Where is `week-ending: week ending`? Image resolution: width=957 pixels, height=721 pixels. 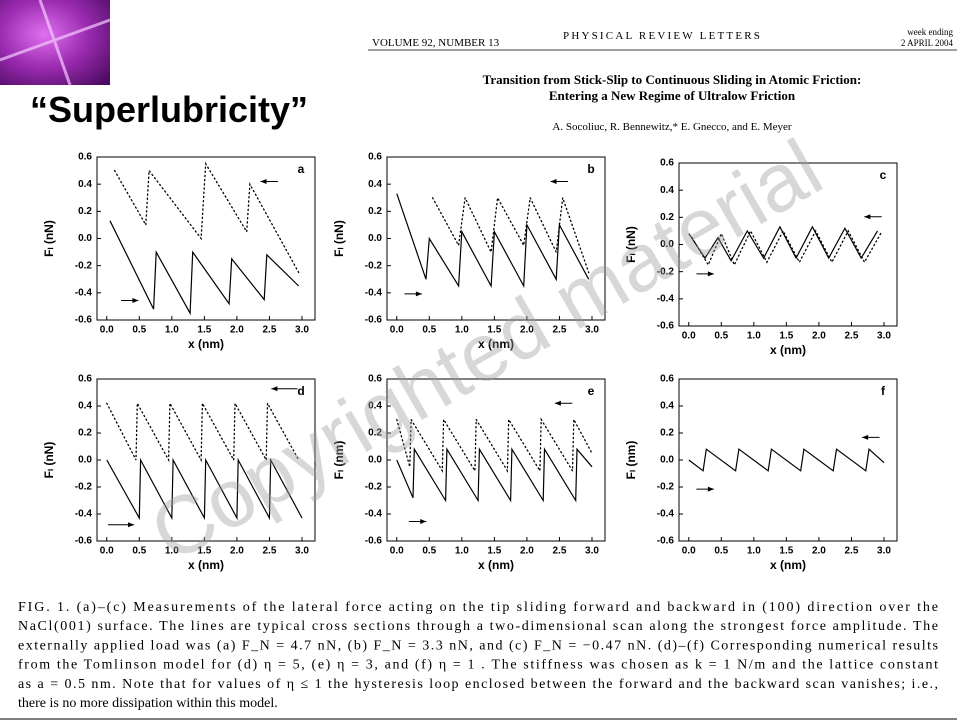 week-ending: week ending is located at coordinates (930, 32).